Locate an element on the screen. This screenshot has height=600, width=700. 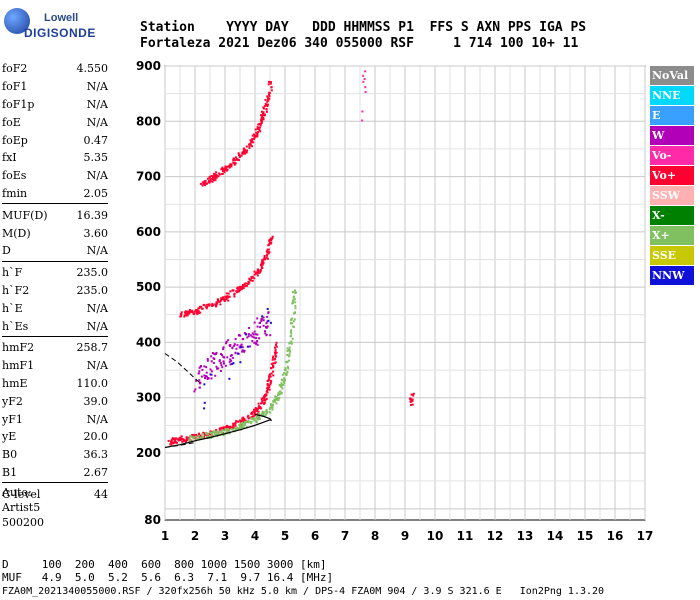
param-row-b0: B0 36.3 is located at coordinates (55, 455).